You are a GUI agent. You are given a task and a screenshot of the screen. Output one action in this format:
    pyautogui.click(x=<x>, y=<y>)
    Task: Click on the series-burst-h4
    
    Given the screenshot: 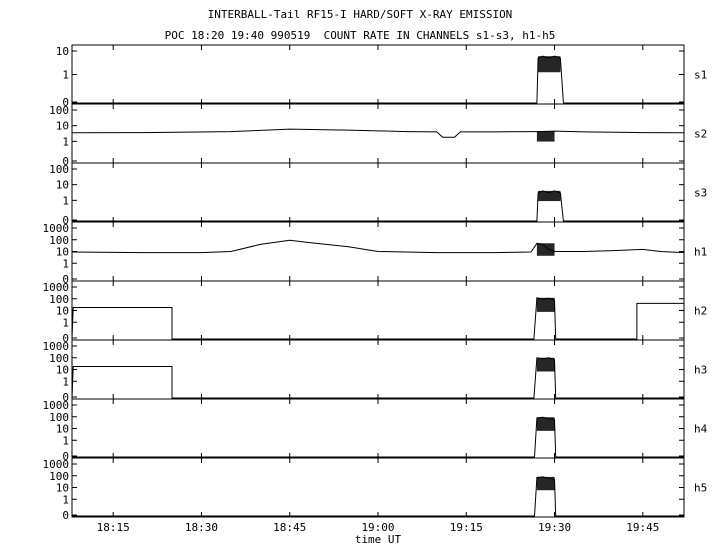 What is the action you would take?
    pyautogui.click(x=545, y=424)
    